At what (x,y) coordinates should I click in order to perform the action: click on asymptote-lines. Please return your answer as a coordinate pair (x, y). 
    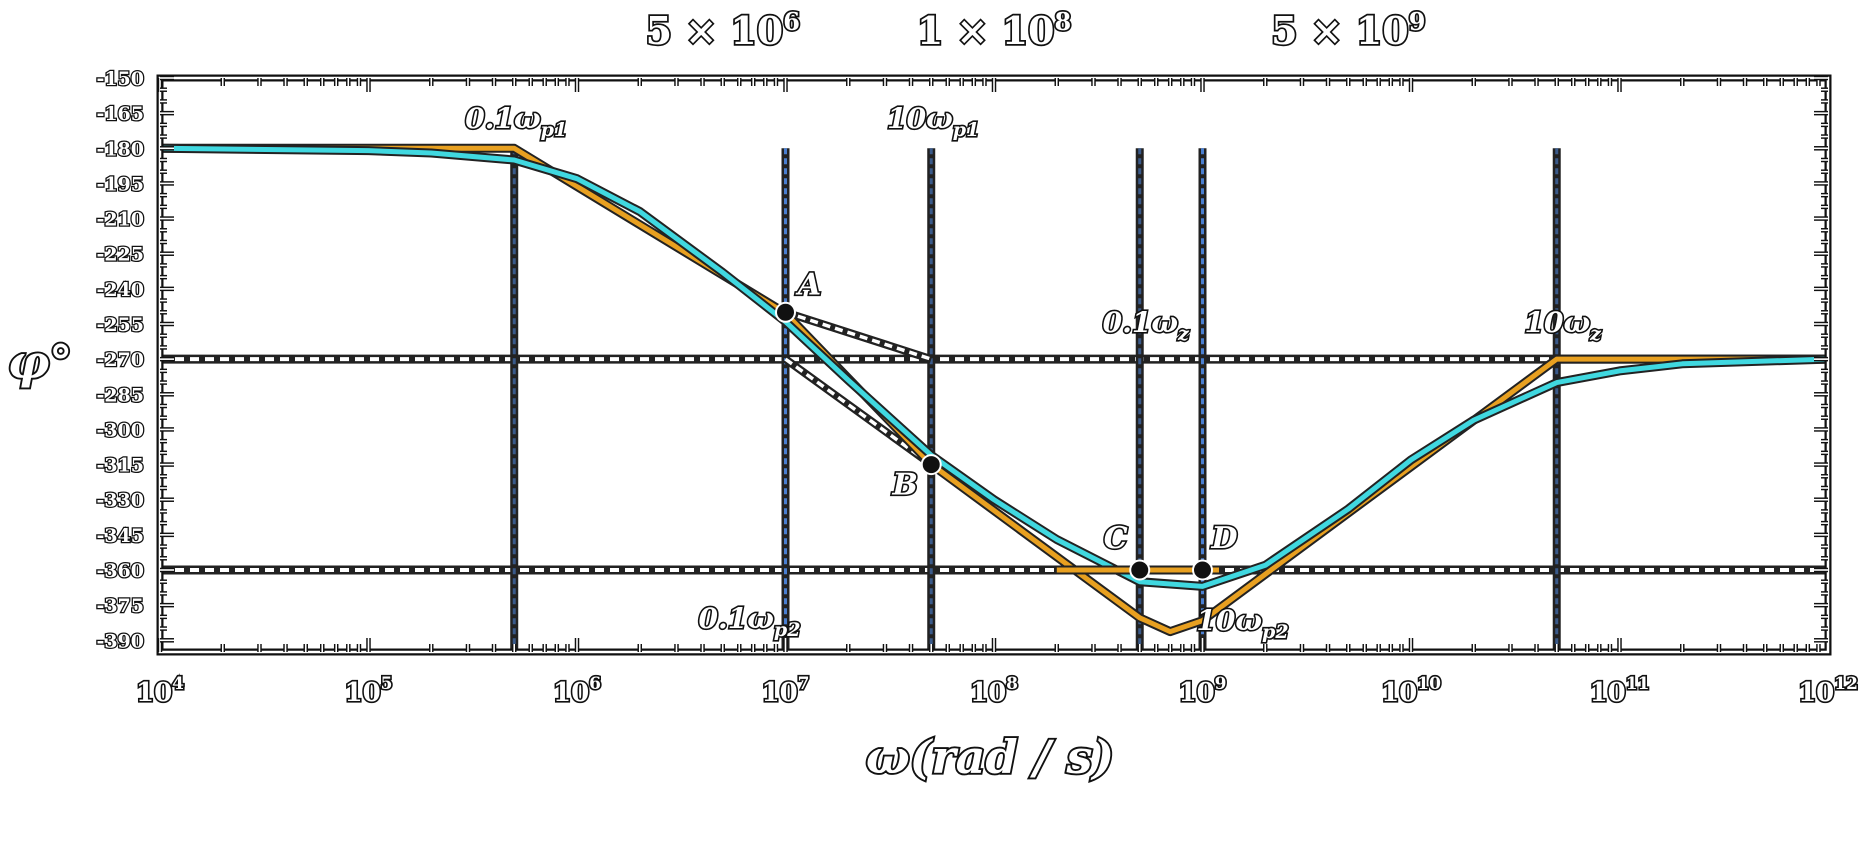
    Looking at the image, I should click on (858, 388).